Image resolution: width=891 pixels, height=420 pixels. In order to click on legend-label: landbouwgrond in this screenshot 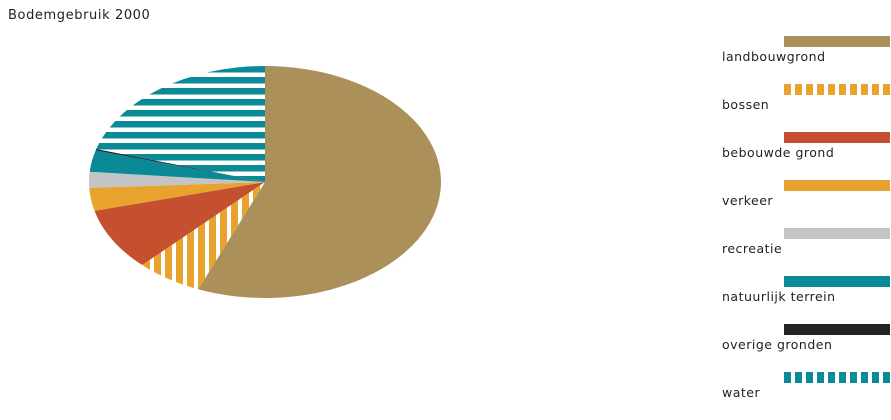, I will do `click(774, 56)`.